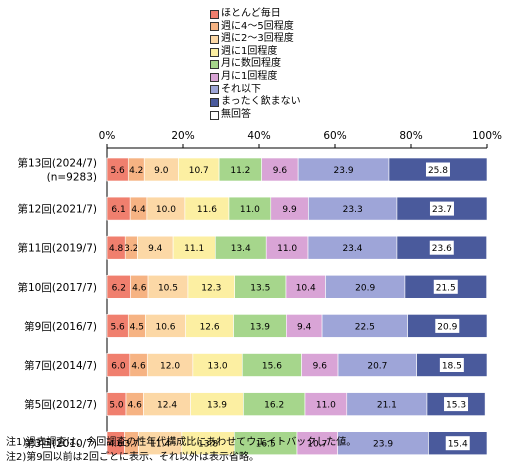 The height and width of the screenshot is (473, 518). I want to click on category-label: 第11回(2019/7), so click(58, 248).